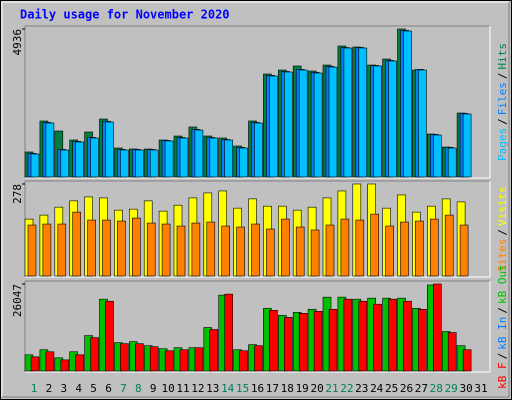 The width and height of the screenshot is (512, 400). I want to click on x-tick-label: 17, so click(272, 388).